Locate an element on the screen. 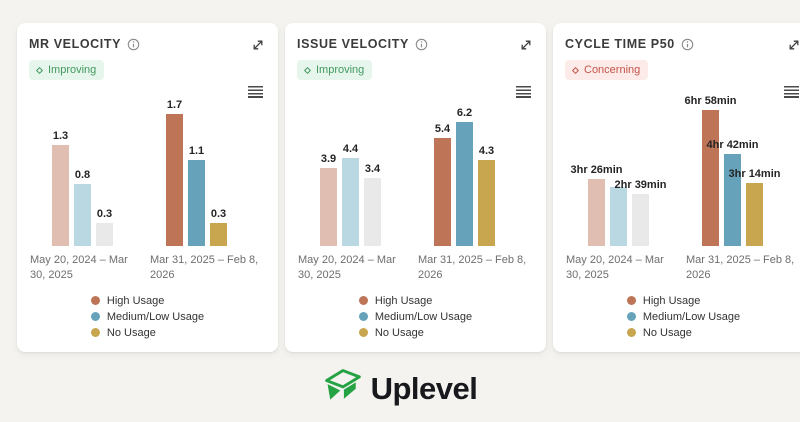  bar-value-label: 1.3 is located at coordinates (60, 136).